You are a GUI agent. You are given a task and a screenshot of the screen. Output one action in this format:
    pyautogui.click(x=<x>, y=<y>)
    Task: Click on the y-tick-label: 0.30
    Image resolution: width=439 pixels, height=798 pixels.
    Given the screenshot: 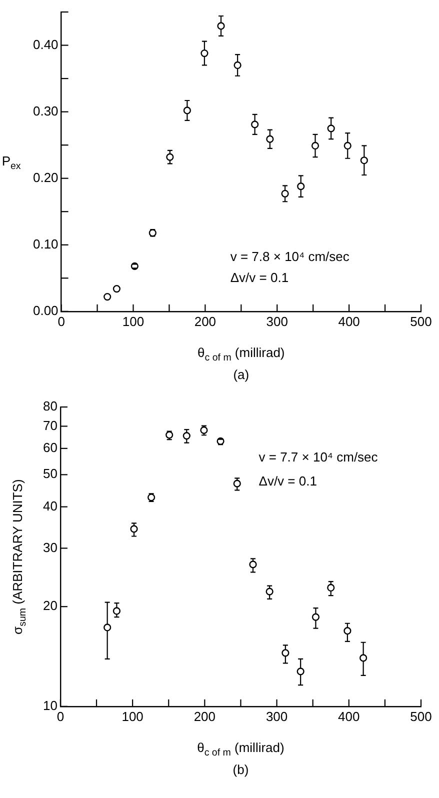 What is the action you would take?
    pyautogui.click(x=45, y=110)
    